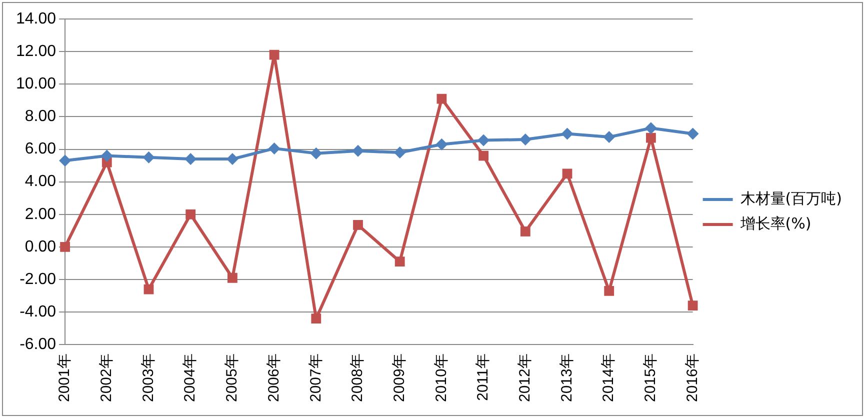 The image size is (867, 420). I want to click on x-tick-label: 2002年, so click(107, 378).